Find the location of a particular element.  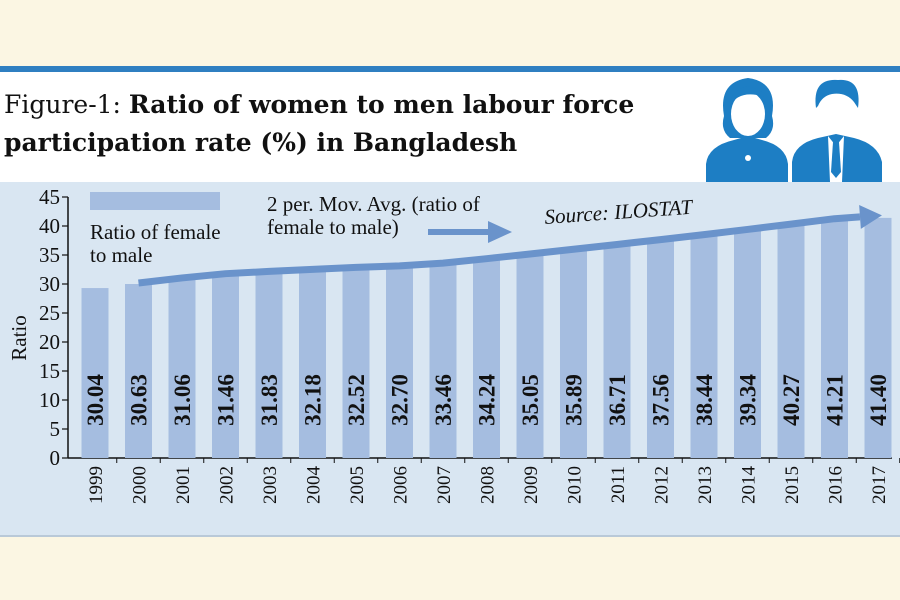

x-tick-label: 2004 is located at coordinates (314, 485).